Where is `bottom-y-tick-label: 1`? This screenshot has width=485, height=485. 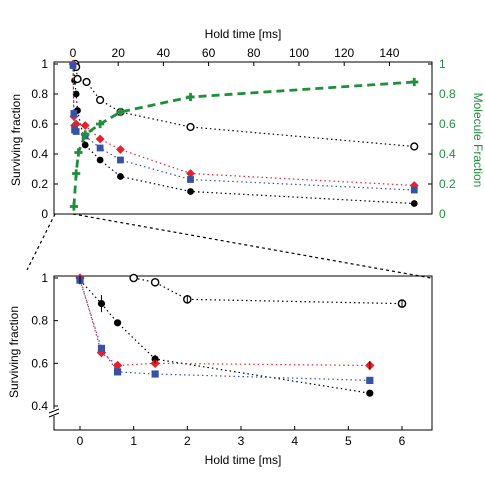 bottom-y-tick-label: 1 is located at coordinates (44, 278).